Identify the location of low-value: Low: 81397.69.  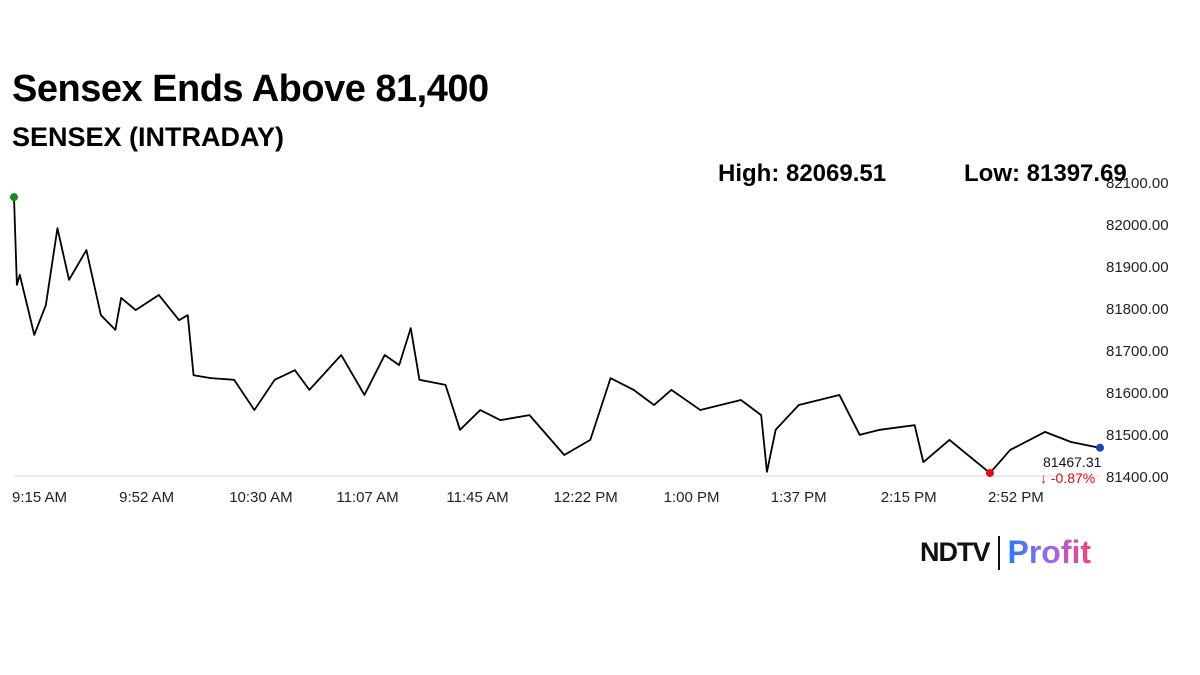
(1045, 173).